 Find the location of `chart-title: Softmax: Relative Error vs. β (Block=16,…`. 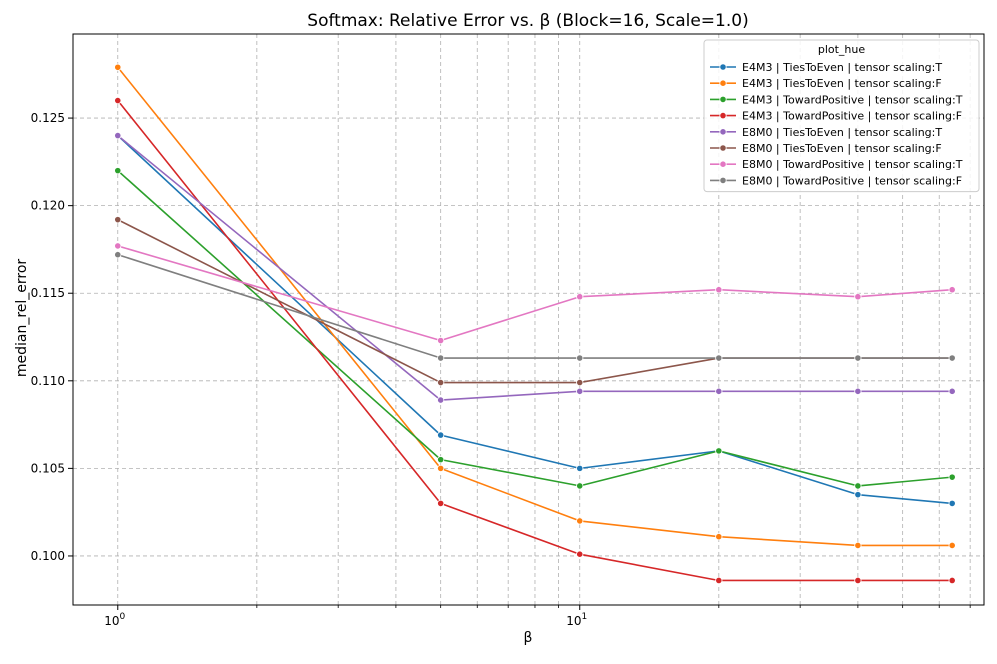

chart-title: Softmax: Relative Error vs. β (Block=16,… is located at coordinates (527, 21).